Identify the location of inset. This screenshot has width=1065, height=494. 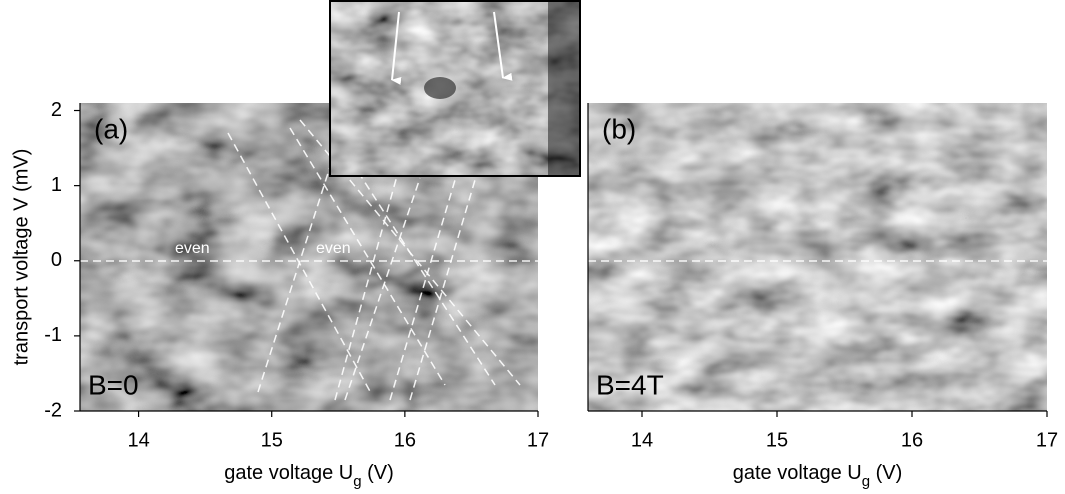
(455, 88).